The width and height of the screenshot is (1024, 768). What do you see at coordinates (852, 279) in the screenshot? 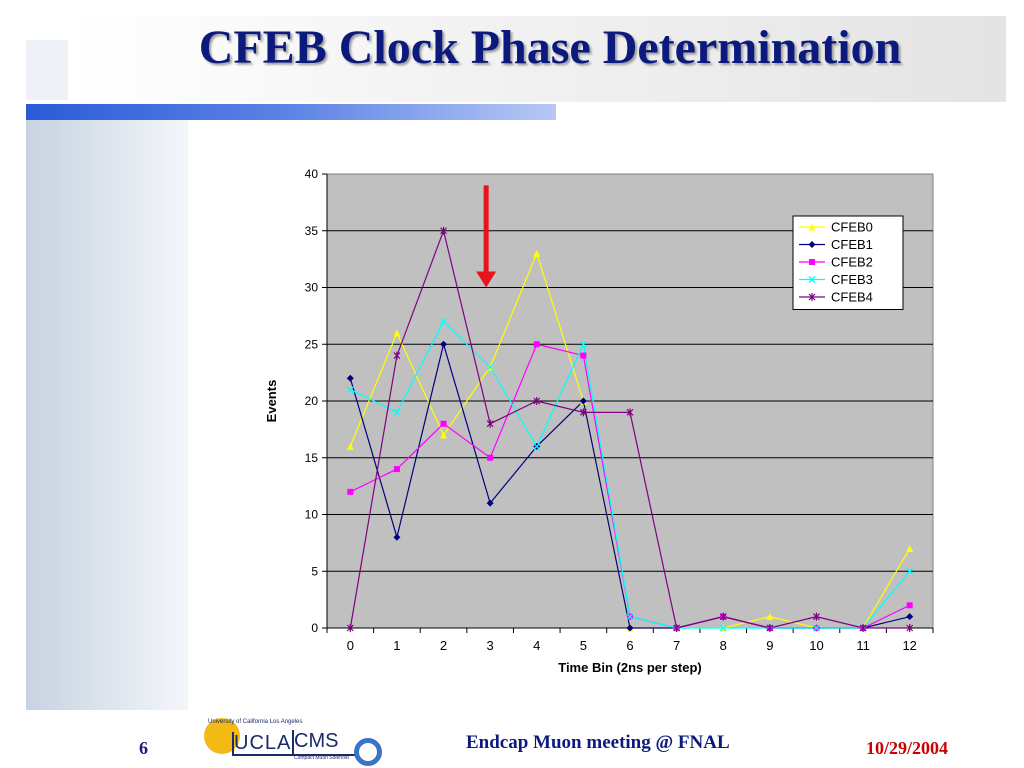
I see `legend-label: CFEB3` at bounding box center [852, 279].